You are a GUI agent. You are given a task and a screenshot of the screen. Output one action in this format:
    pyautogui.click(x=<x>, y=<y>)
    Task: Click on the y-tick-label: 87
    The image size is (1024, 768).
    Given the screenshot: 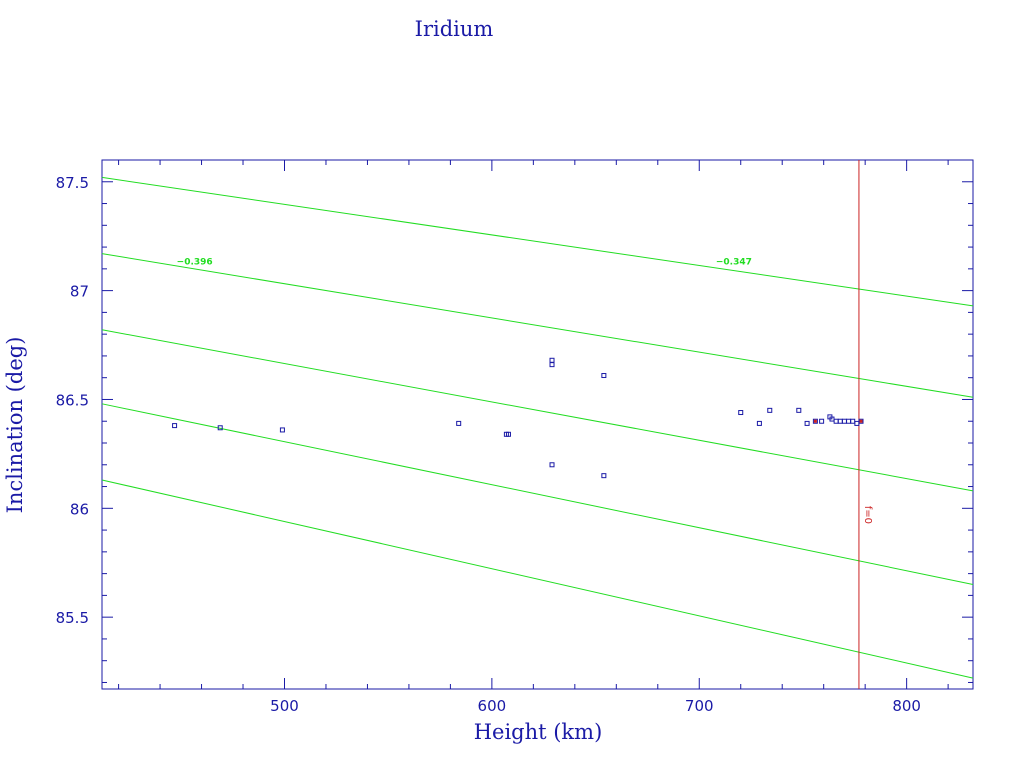 What is the action you would take?
    pyautogui.click(x=79, y=292)
    